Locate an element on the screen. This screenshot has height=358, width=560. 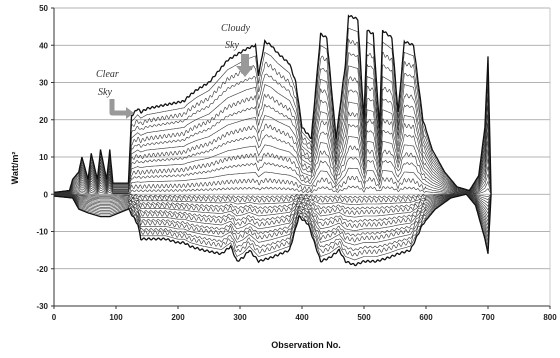
y-tick-labels: 50 40 30 20 10 0 -10 -20 -30 is located at coordinates (42, 157).